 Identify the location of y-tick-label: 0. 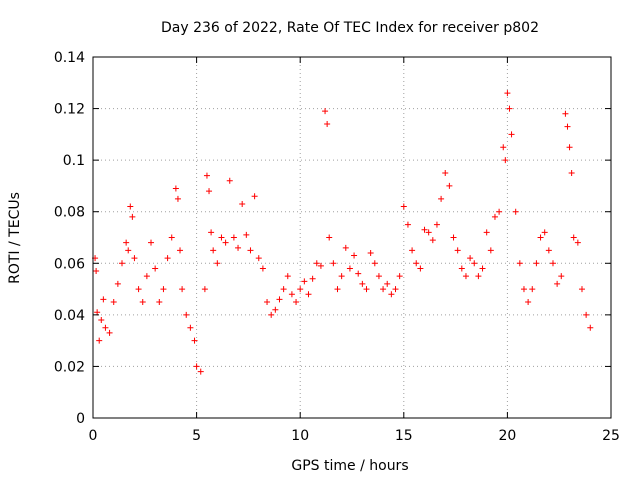
(80, 419).